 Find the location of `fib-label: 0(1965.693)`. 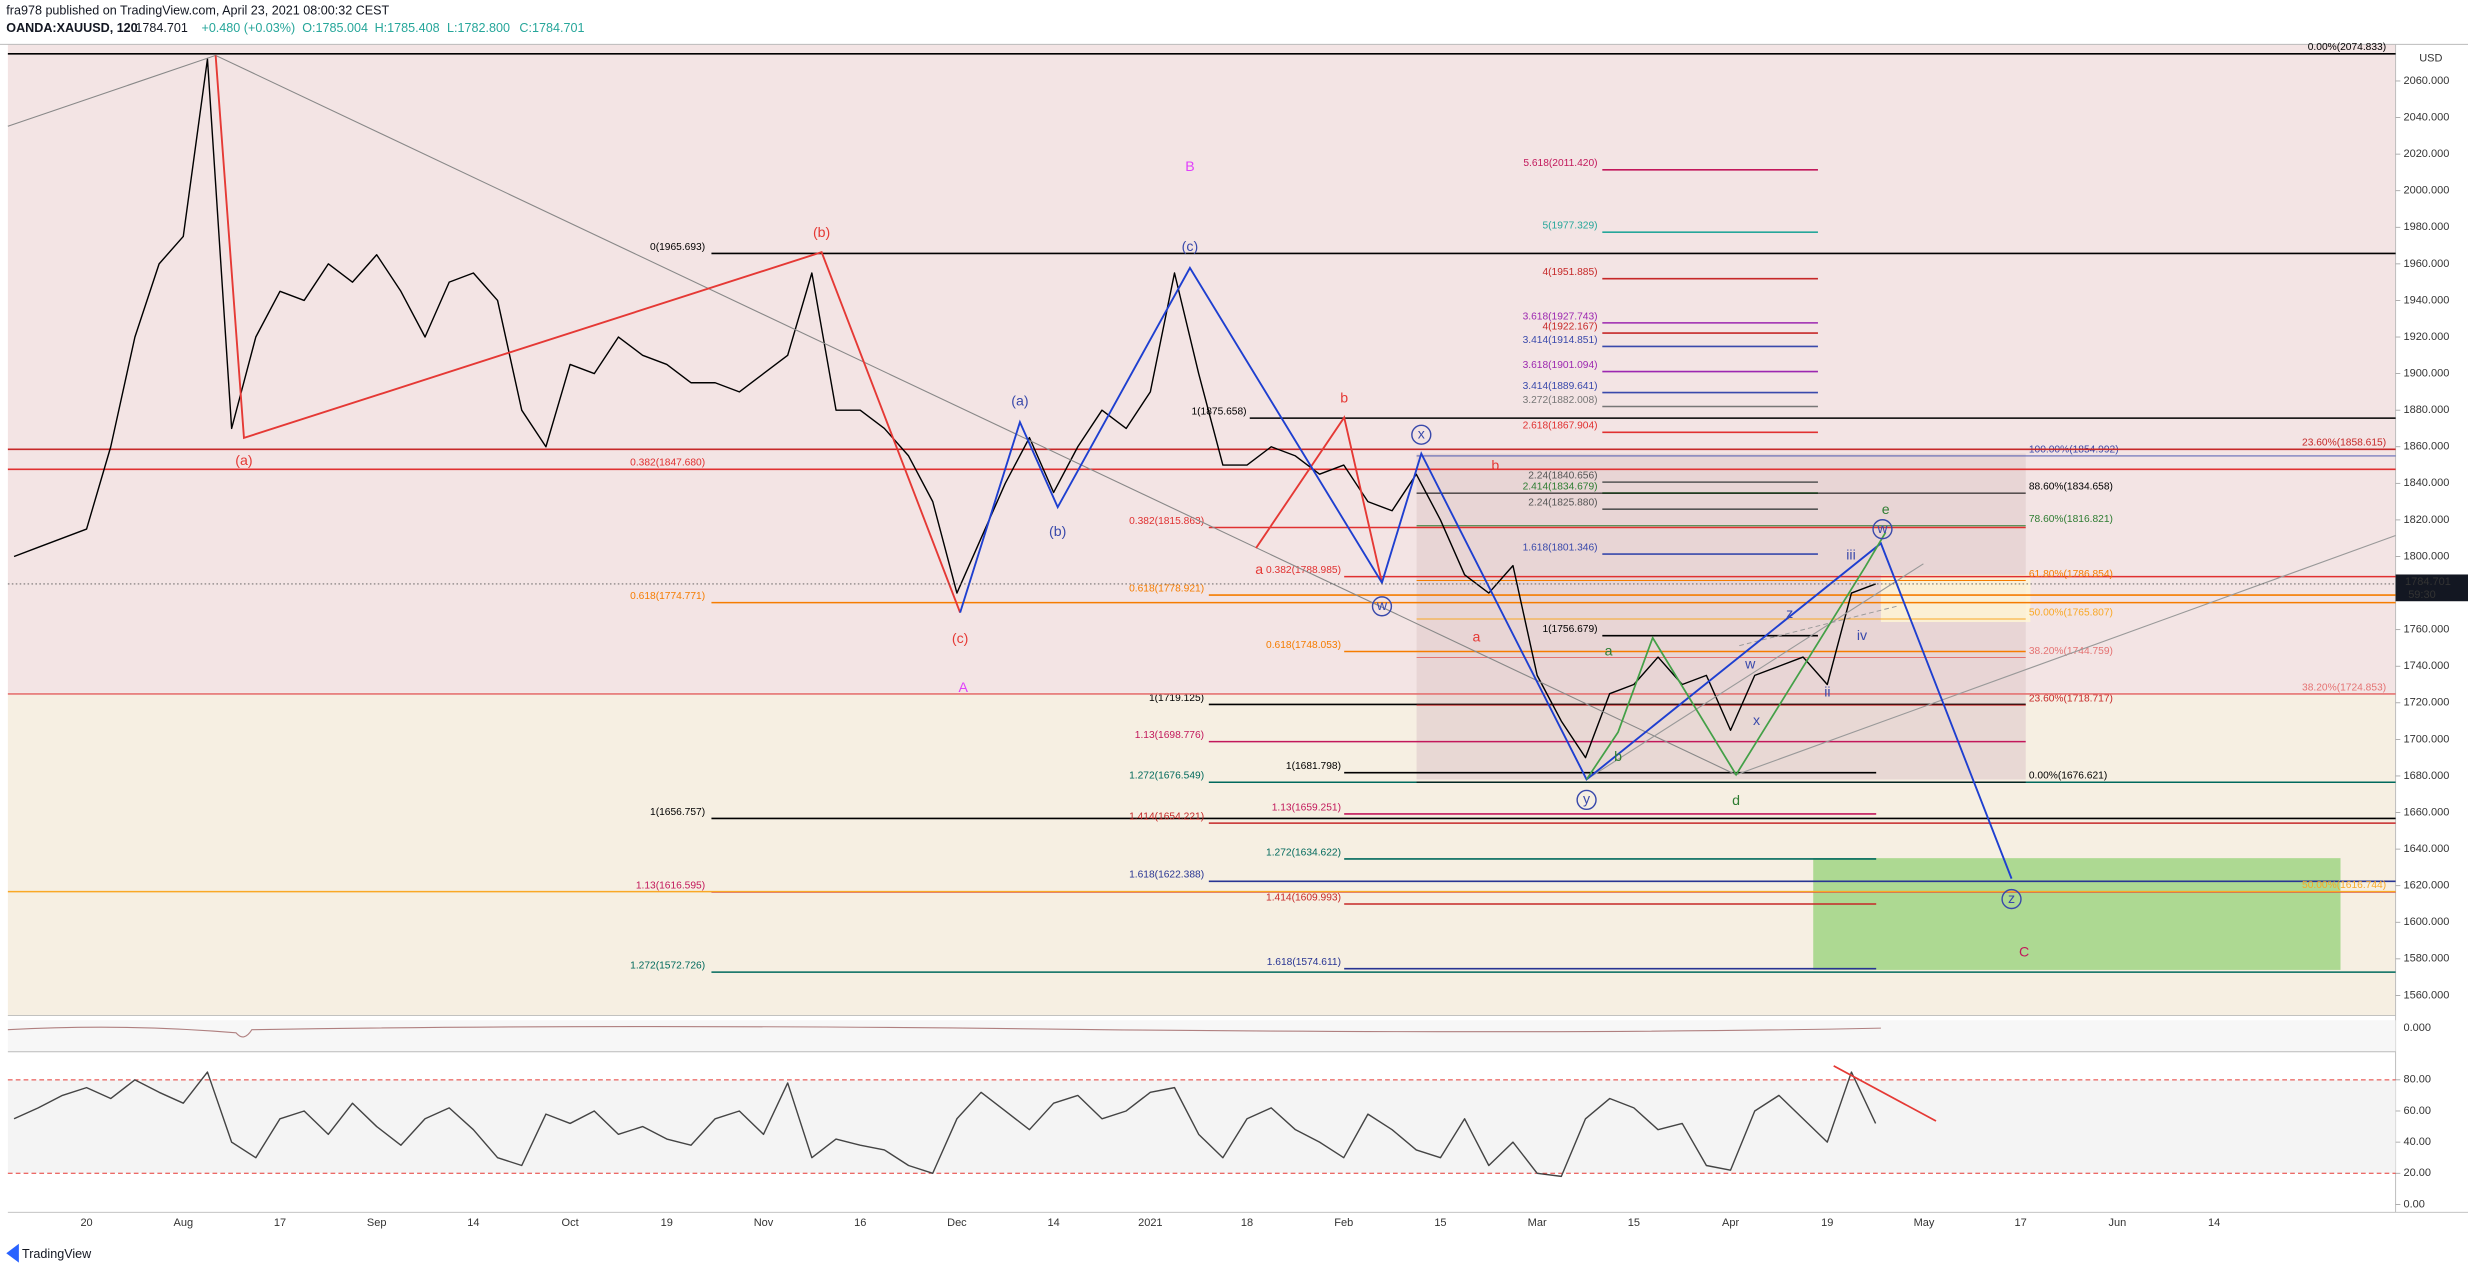

fib-label: 0(1965.693) is located at coordinates (677, 247).